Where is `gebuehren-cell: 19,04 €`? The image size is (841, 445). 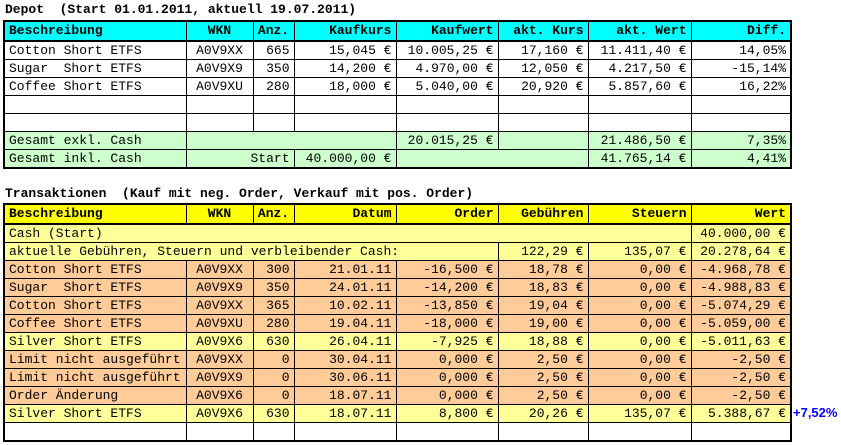
gebuehren-cell: 19,04 € is located at coordinates (543, 305).